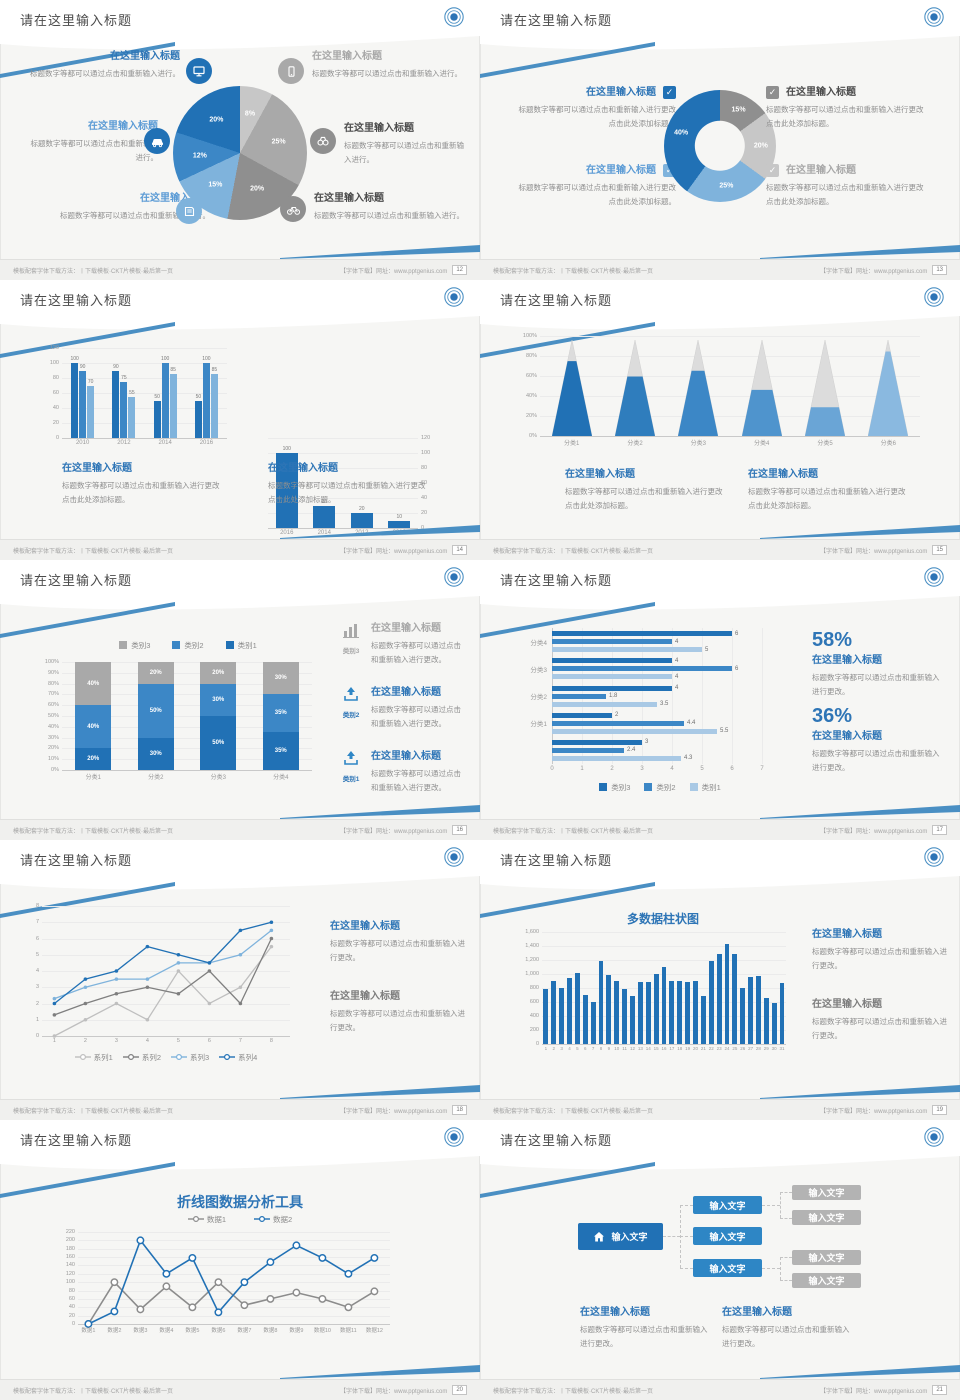  Describe the element at coordinates (873, 1111) in the screenshot. I see `footer-url: 【字体下载】网址：www.pptgenius.com` at that location.